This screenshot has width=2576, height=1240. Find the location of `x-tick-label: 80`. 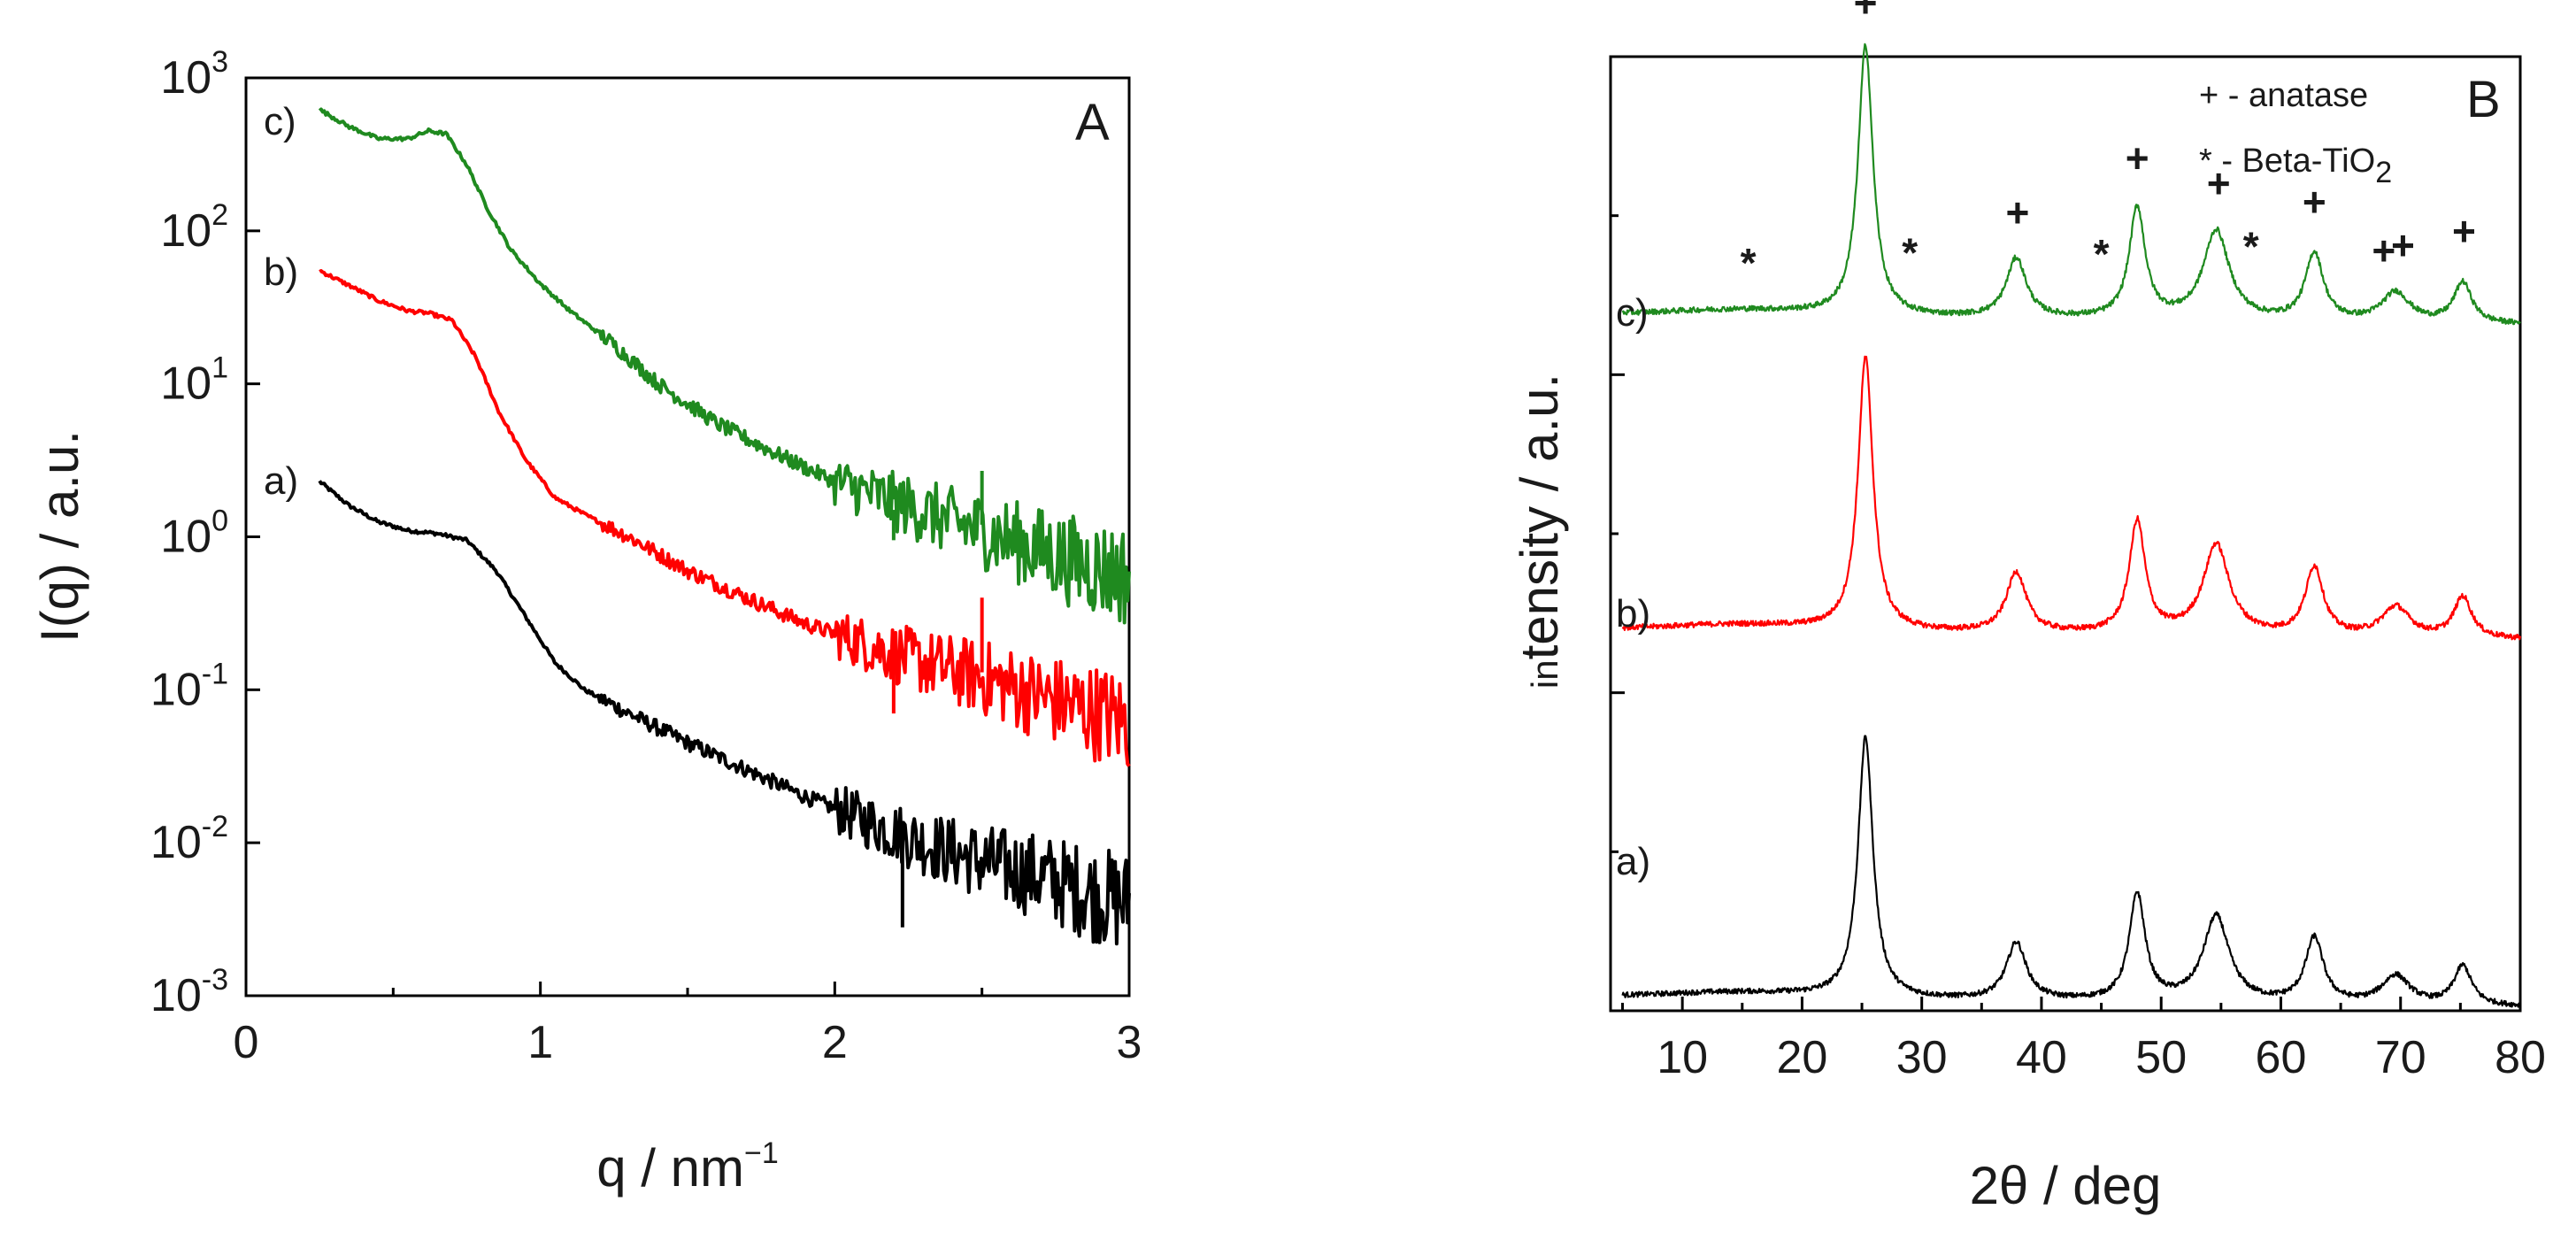

x-tick-label: 80 is located at coordinates (2520, 1057).